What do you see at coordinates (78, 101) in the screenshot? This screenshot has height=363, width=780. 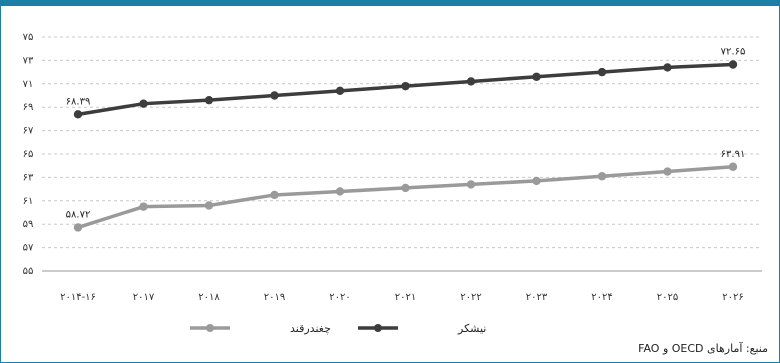 I see `data-label: ۶۸.۳۹` at bounding box center [78, 101].